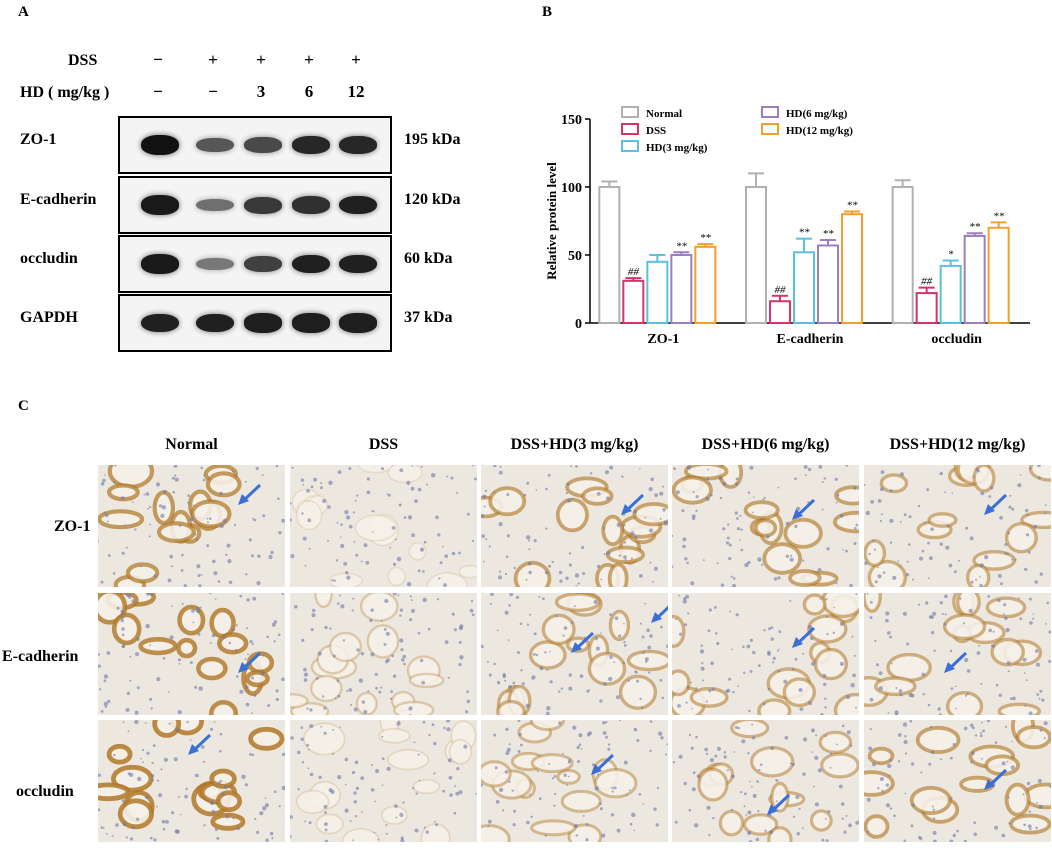  What do you see at coordinates (817, 114) in the screenshot?
I see `legend-label: HD(6 mg/kg)` at bounding box center [817, 114].